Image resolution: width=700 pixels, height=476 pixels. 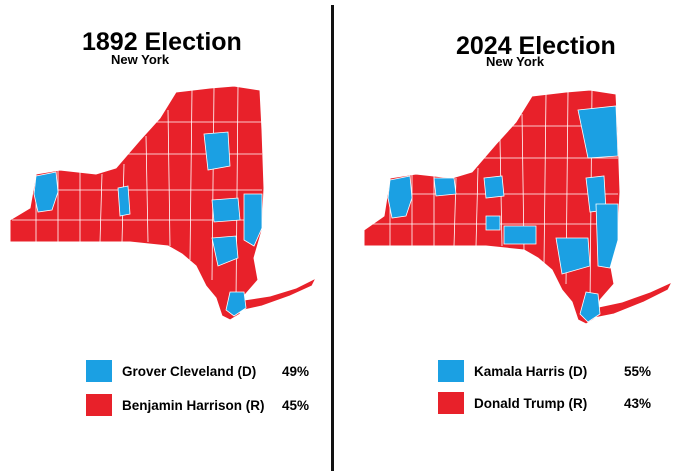 I want to click on legend-item-rep: Donald Trump (R) 43%, so click(x=544, y=403).